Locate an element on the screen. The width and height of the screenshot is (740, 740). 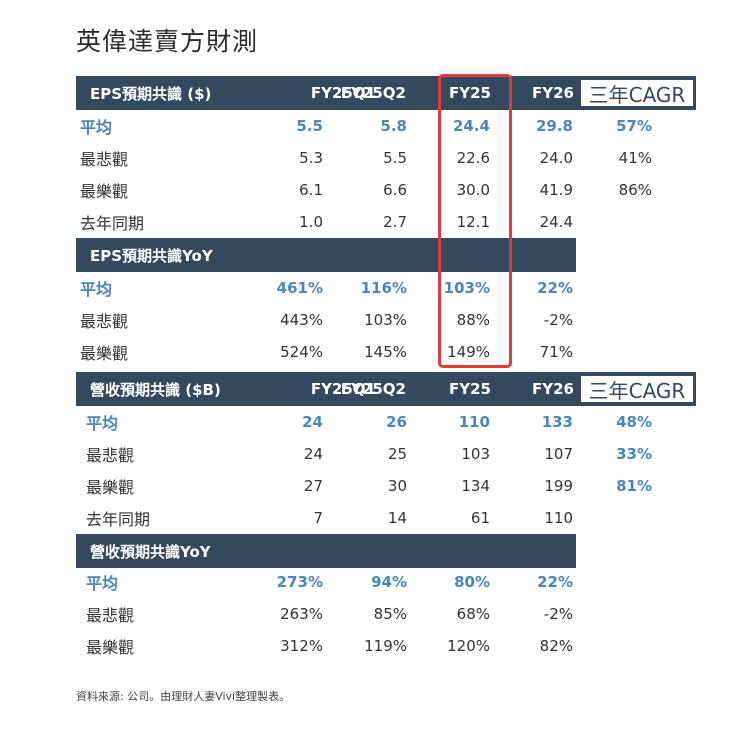
table-row: 平均 5.5 5.8 24.4 29.8 57% is located at coordinates (350, 126).